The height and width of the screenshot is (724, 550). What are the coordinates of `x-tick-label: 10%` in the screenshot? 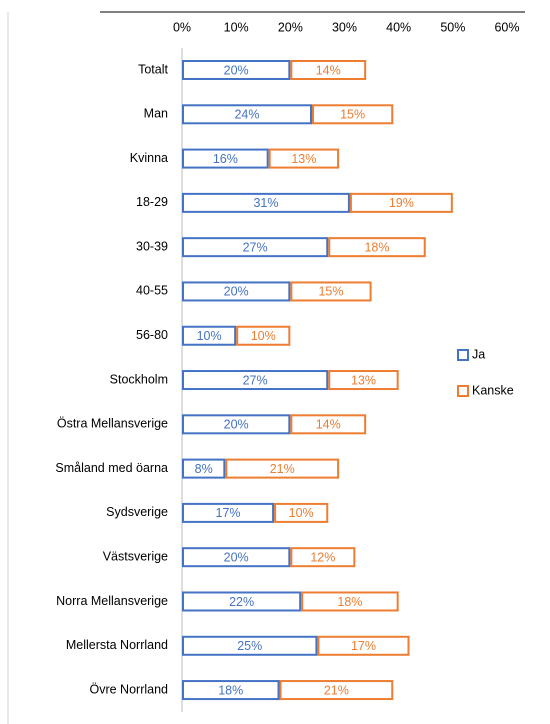 It's located at (236, 27).